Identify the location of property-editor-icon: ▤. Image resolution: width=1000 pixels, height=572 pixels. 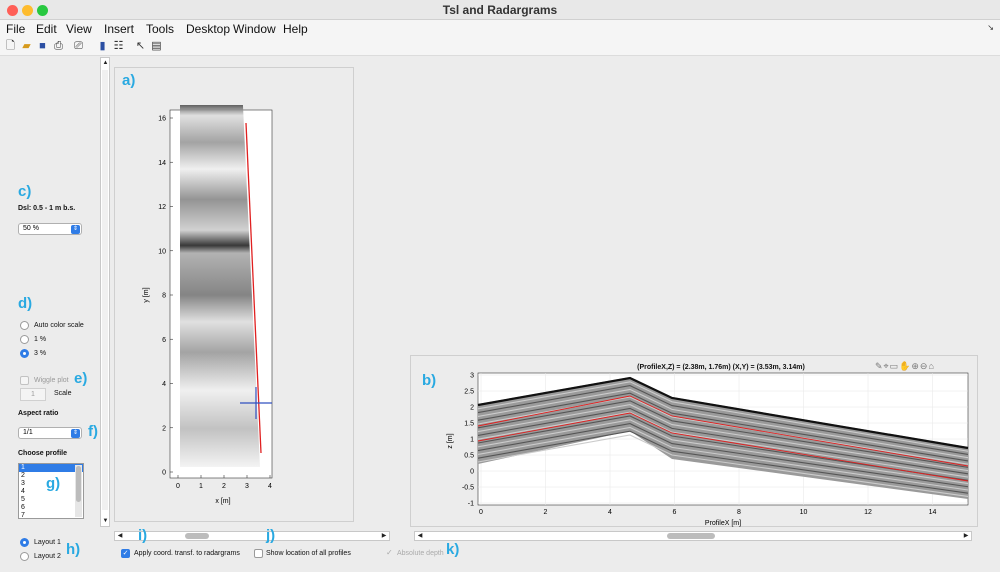
(156, 46).